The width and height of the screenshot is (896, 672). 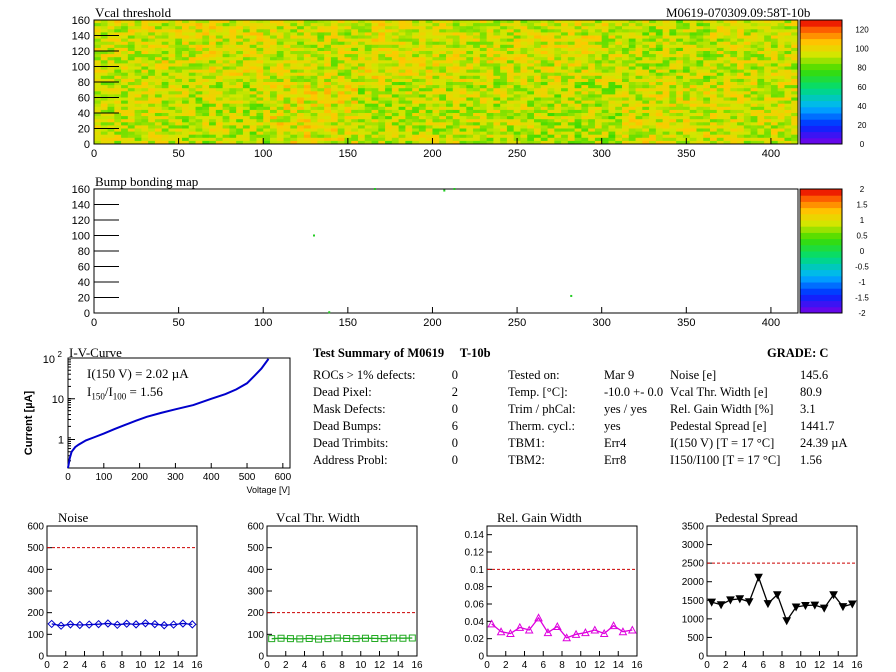 I want to click on x-tick-label: 2, so click(x=506, y=665).